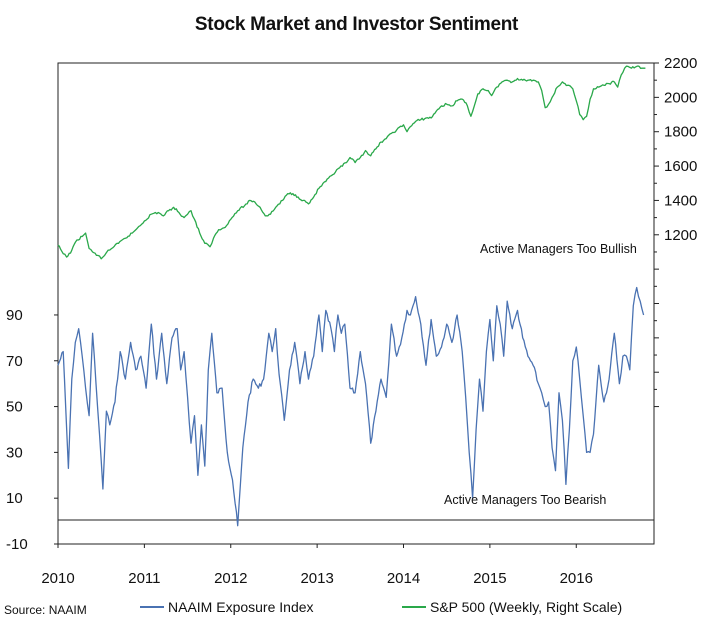 Image resolution: width=713 pixels, height=634 pixels. What do you see at coordinates (32, 430) in the screenshot?
I see `left-axis: 90 70 50 30 10 -10` at bounding box center [32, 430].